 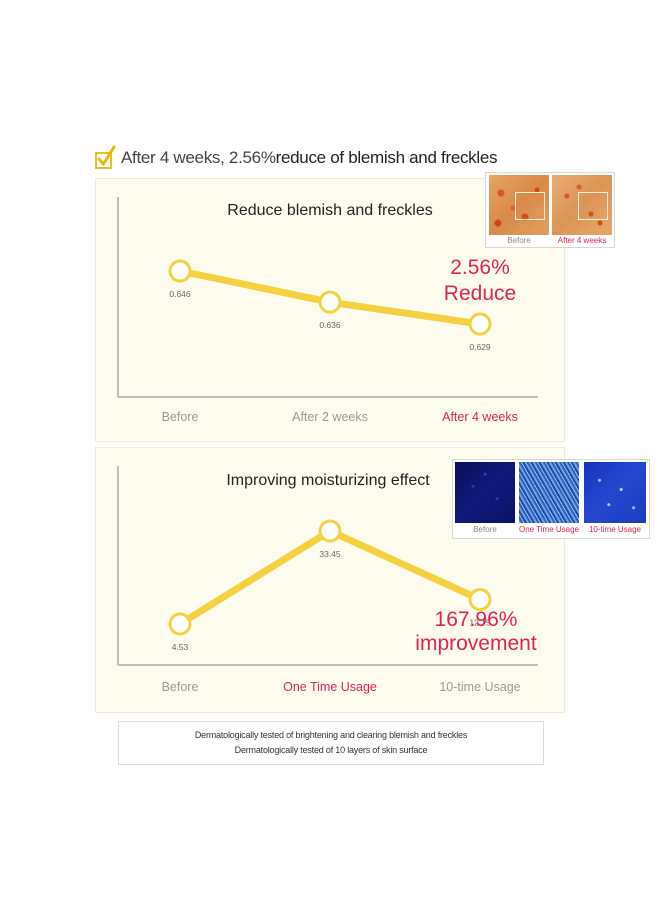 I want to click on skin-photo-before, so click(x=519, y=205).